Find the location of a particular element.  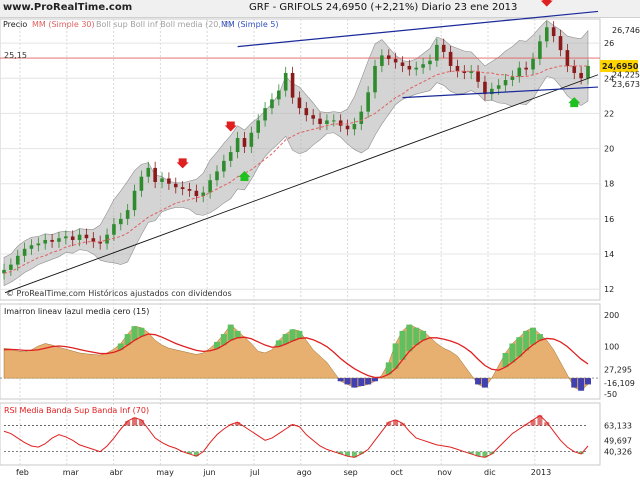

x-tick-label: may is located at coordinates (165, 472).